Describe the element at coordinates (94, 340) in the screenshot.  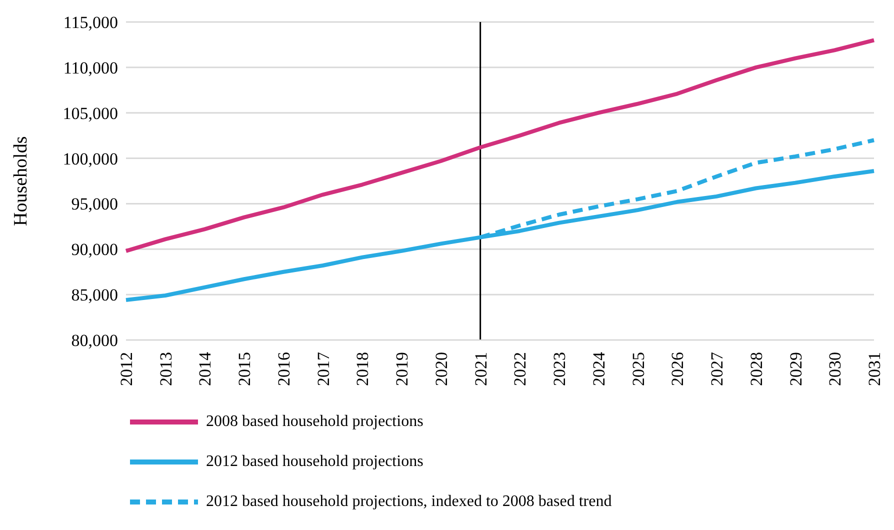
I see `y-tick-label: 80,000` at that location.